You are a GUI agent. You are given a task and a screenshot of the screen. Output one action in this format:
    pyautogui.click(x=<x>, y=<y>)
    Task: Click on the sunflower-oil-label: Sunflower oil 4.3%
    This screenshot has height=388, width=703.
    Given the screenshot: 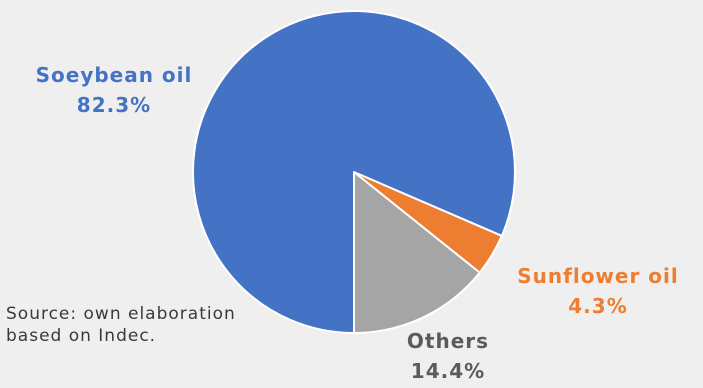 What is the action you would take?
    pyautogui.click(x=598, y=291)
    